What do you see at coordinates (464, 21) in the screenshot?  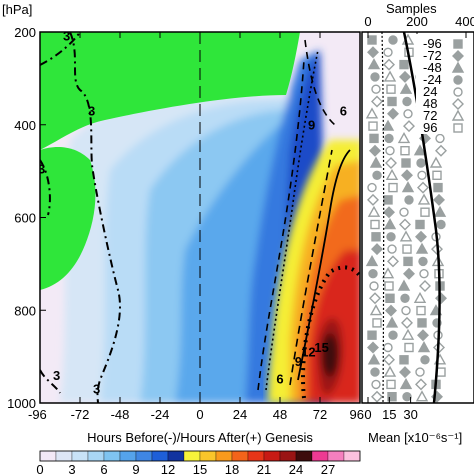 I see `samples-tick-label: 400` at bounding box center [464, 21].